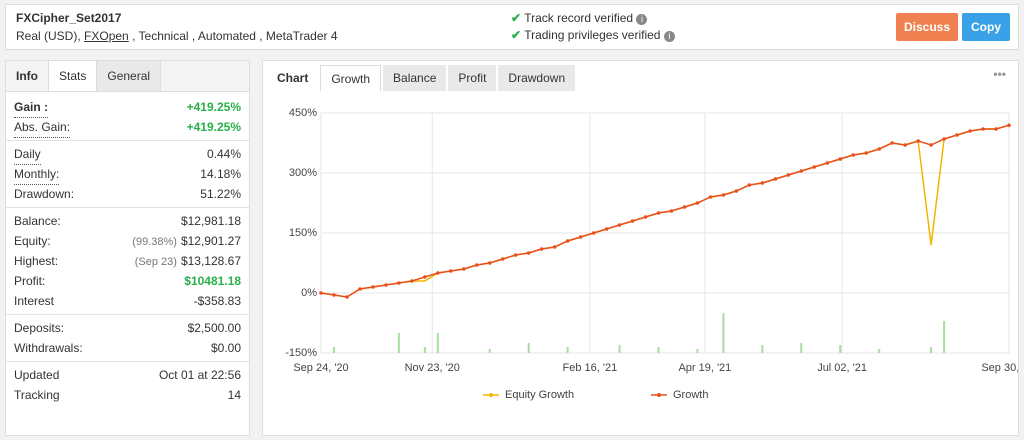  What do you see at coordinates (210, 241) in the screenshot?
I see `stat-value-text: $12,901.27` at bounding box center [210, 241].